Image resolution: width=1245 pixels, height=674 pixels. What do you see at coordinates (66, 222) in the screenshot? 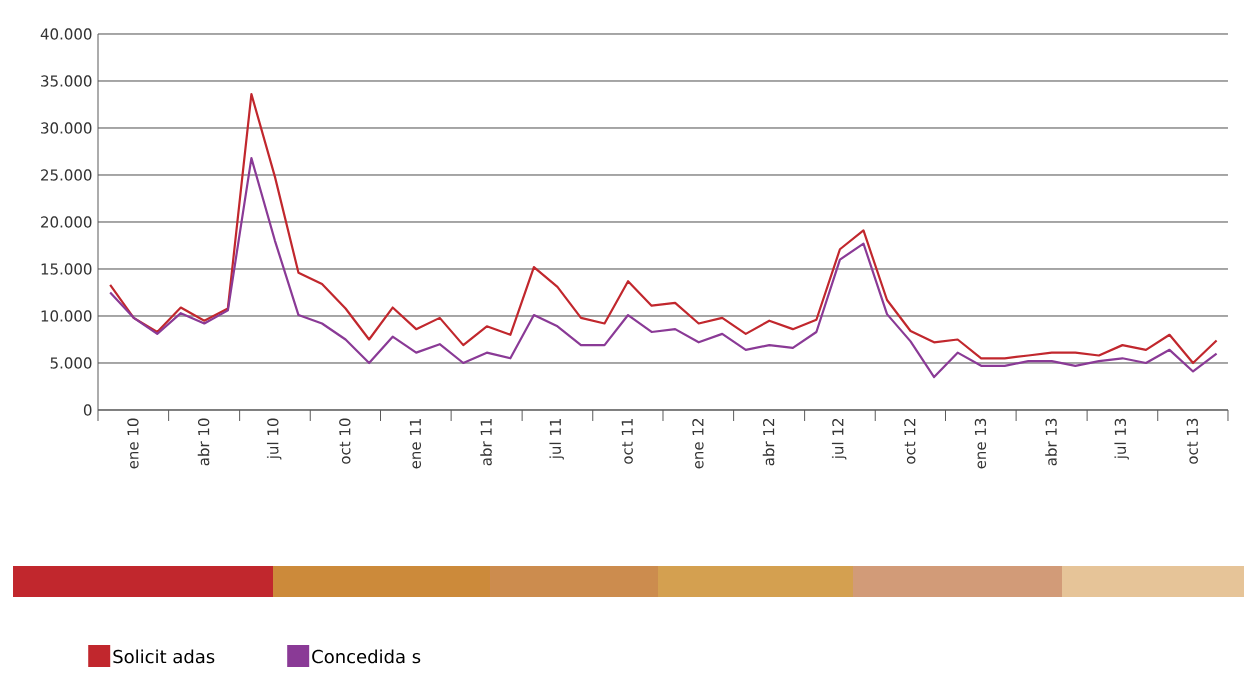
I see `y-tick-label: 20.000` at bounding box center [66, 222].